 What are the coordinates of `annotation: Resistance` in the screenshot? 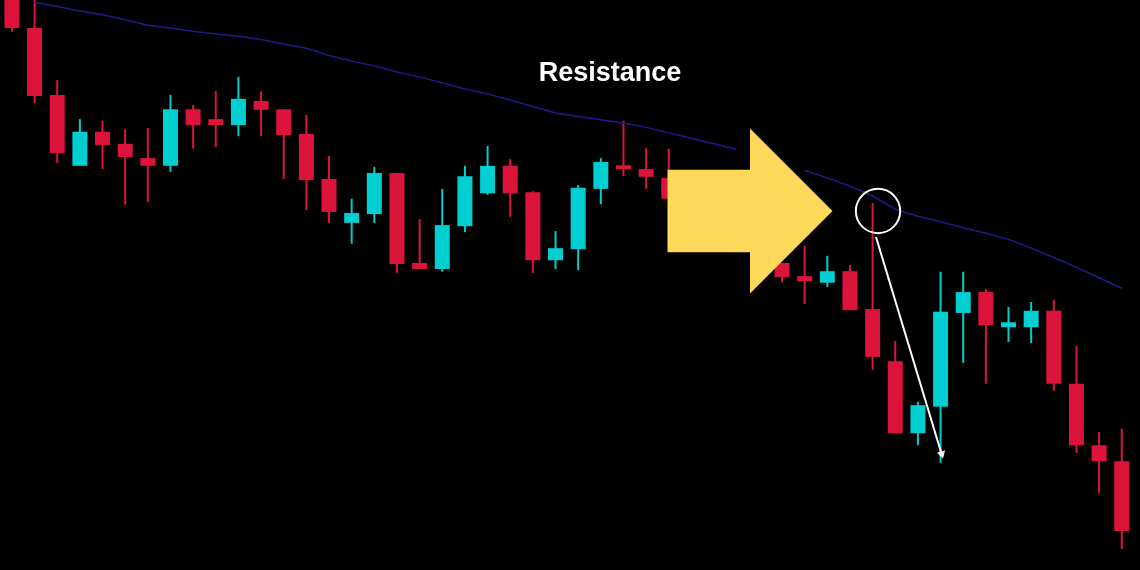 It's located at (610, 72).